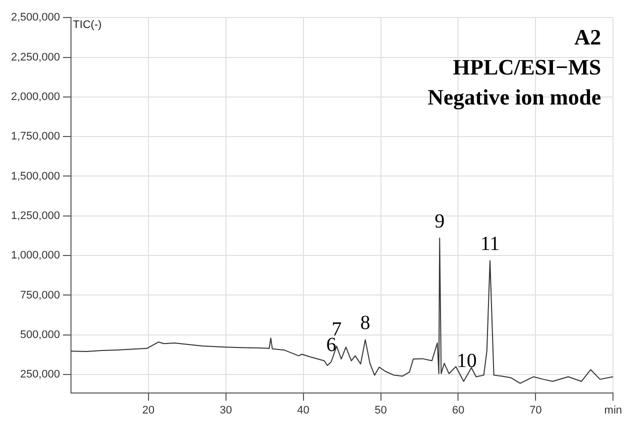 Image resolution: width=633 pixels, height=428 pixels. I want to click on chart-title: A2, so click(588, 37).